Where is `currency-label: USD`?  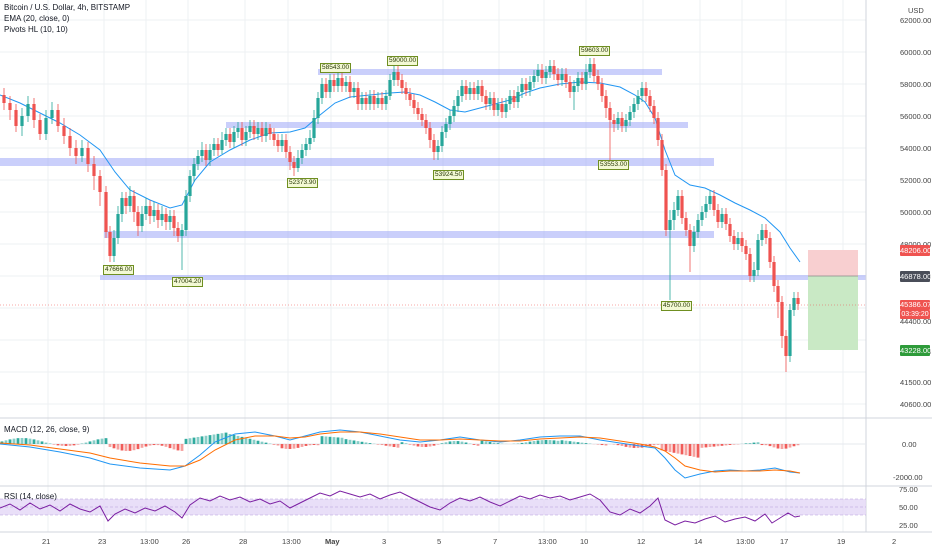
currency-label: USD is located at coordinates (916, 10).